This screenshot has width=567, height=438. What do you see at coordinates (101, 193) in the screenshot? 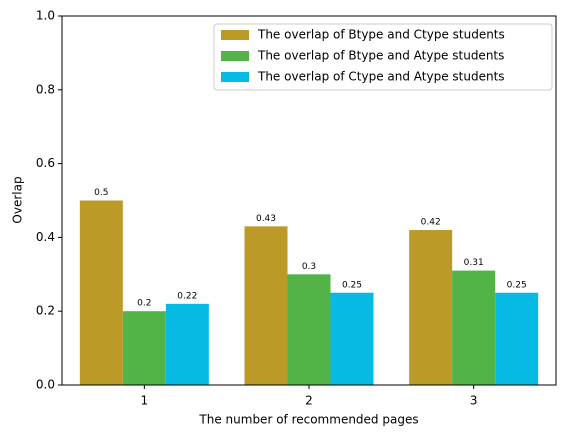
I see `value-label: 0.5` at bounding box center [101, 193].